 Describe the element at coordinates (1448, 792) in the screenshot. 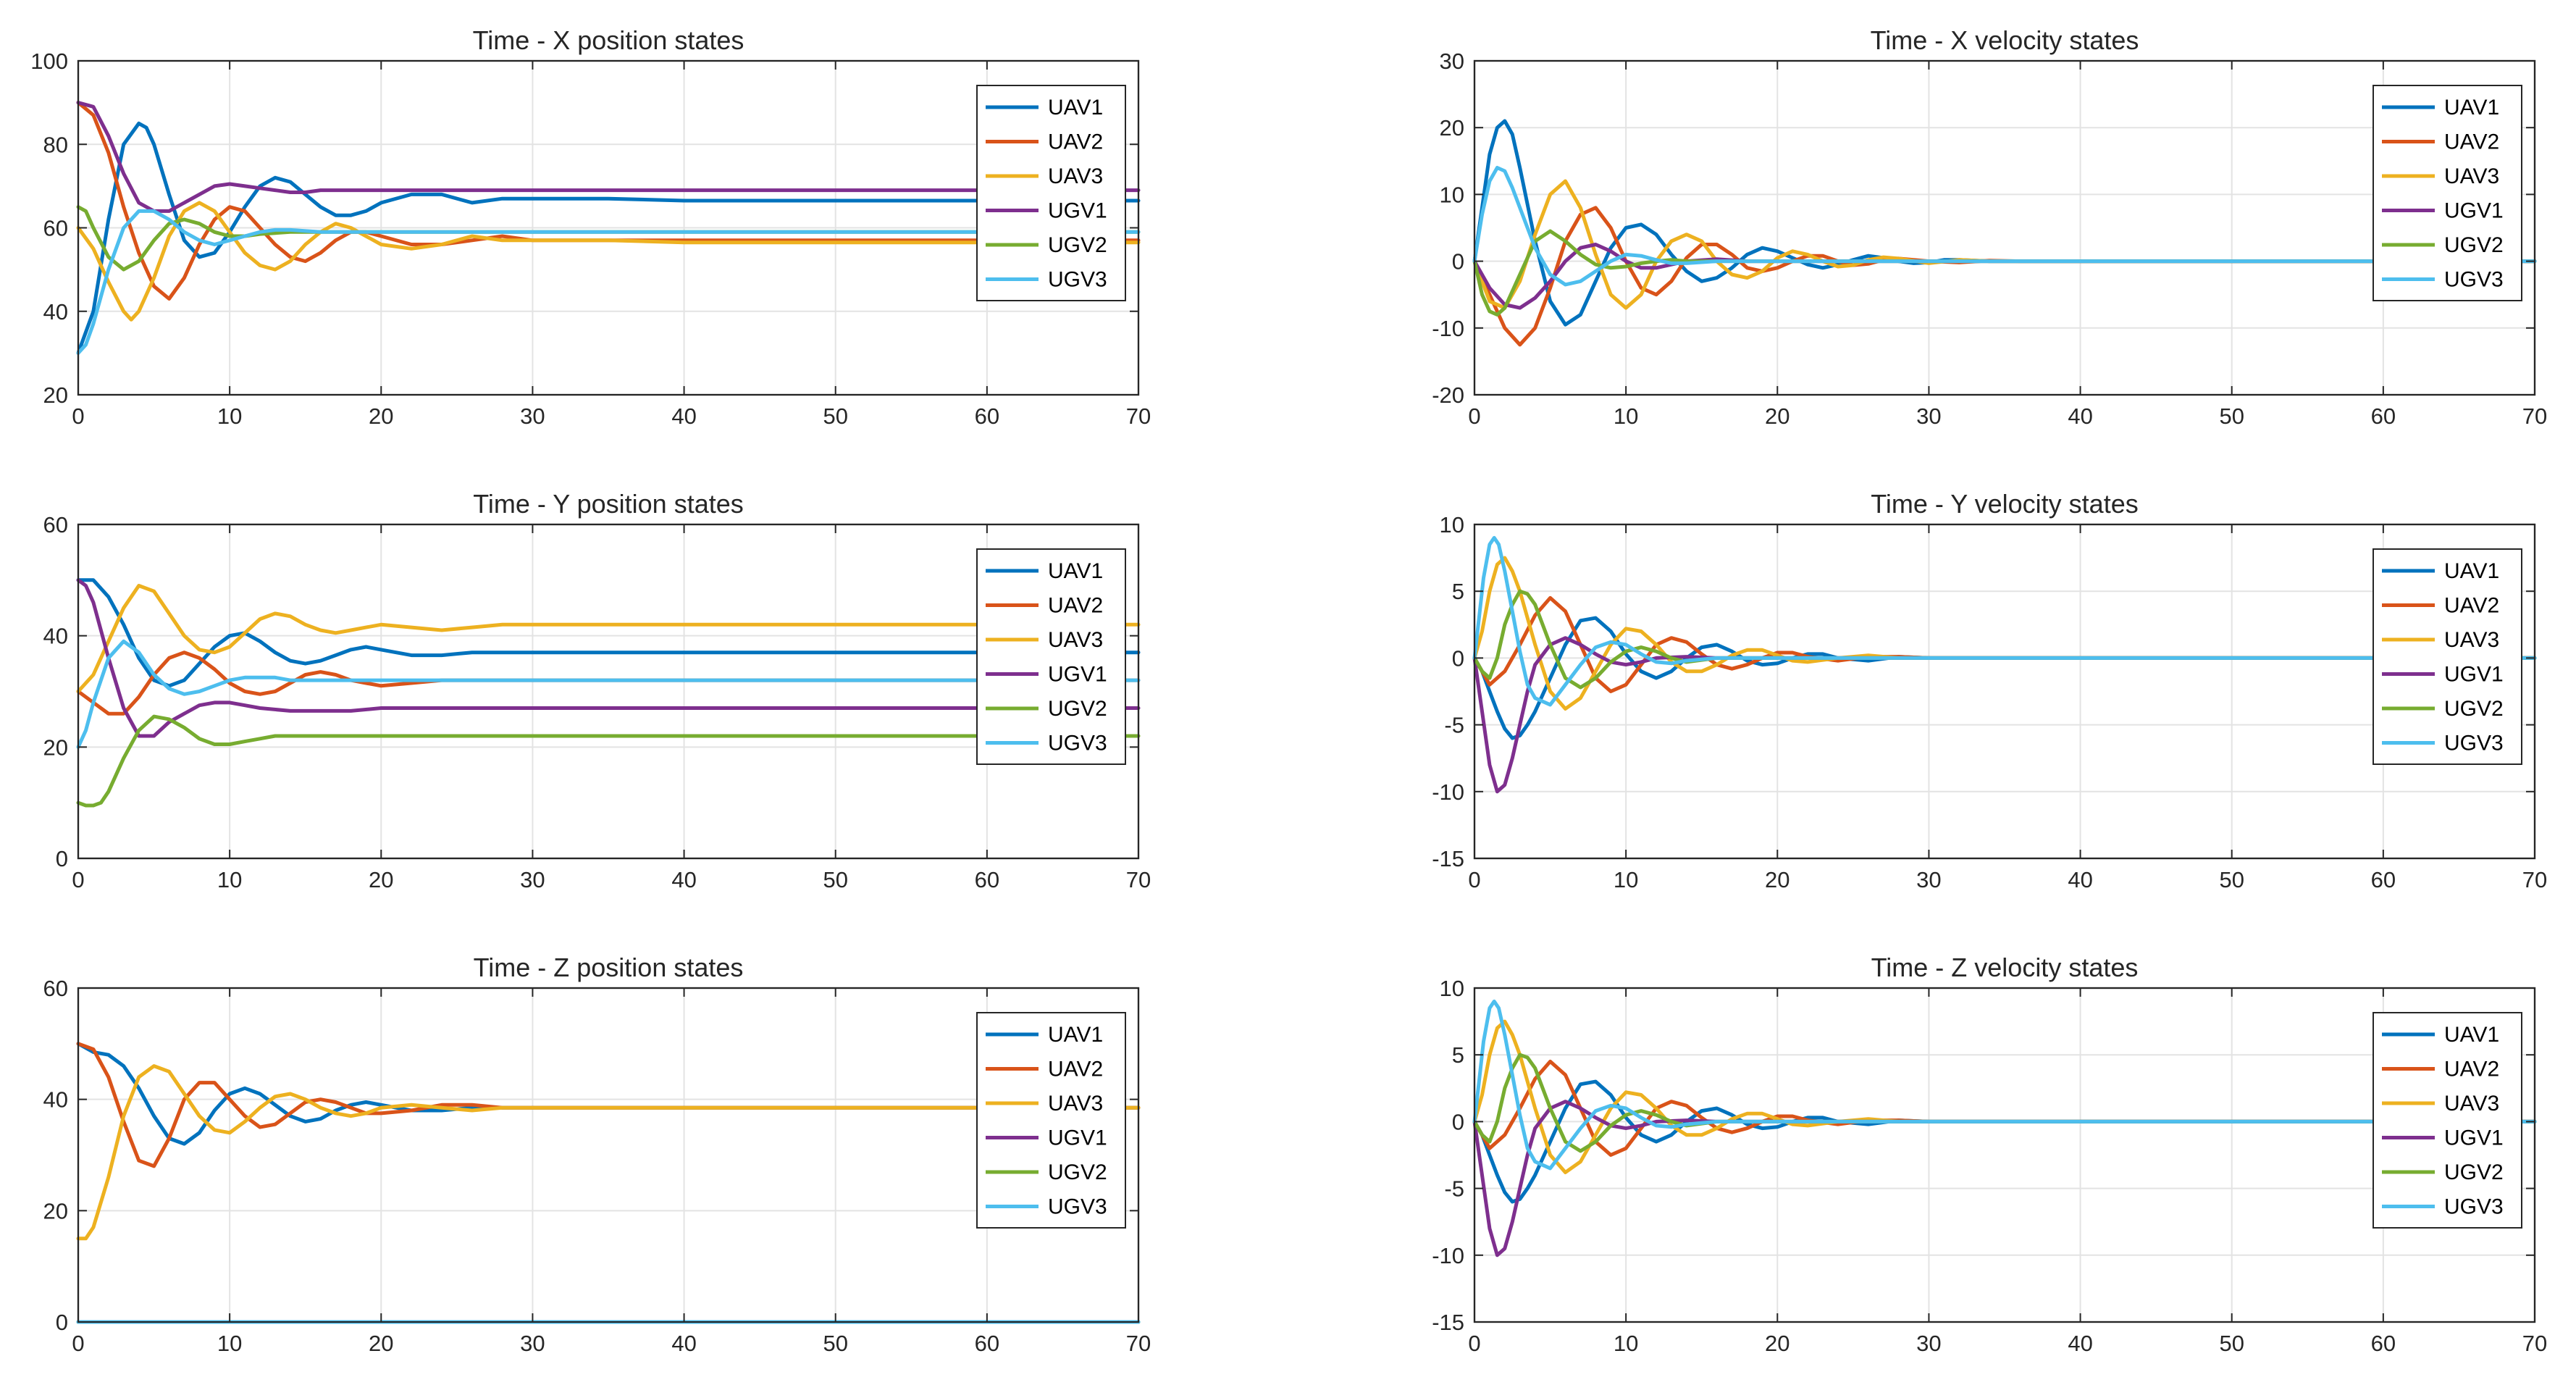

I see `y-tick-label: -10` at that location.